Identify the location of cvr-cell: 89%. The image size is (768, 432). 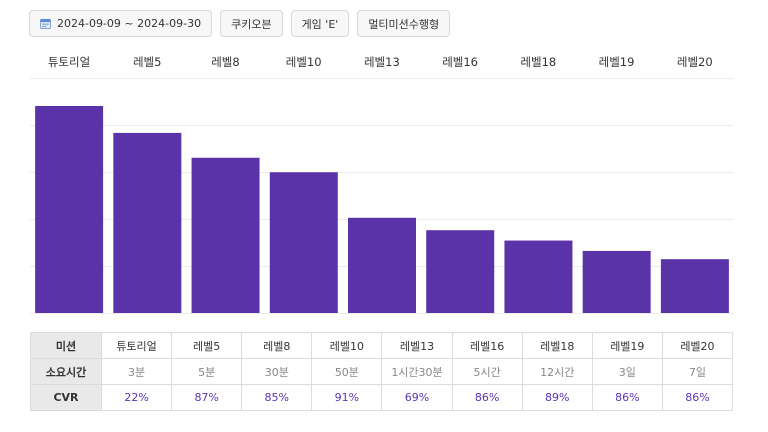
(557, 397).